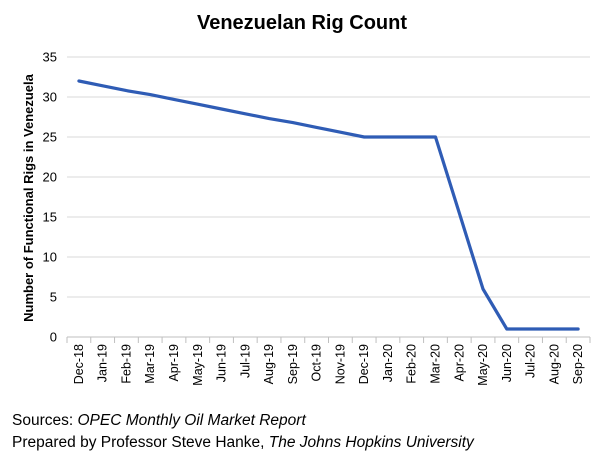 This screenshot has height=458, width=598. I want to click on x-tick-label-Jun-20: Jun-20, so click(507, 363).